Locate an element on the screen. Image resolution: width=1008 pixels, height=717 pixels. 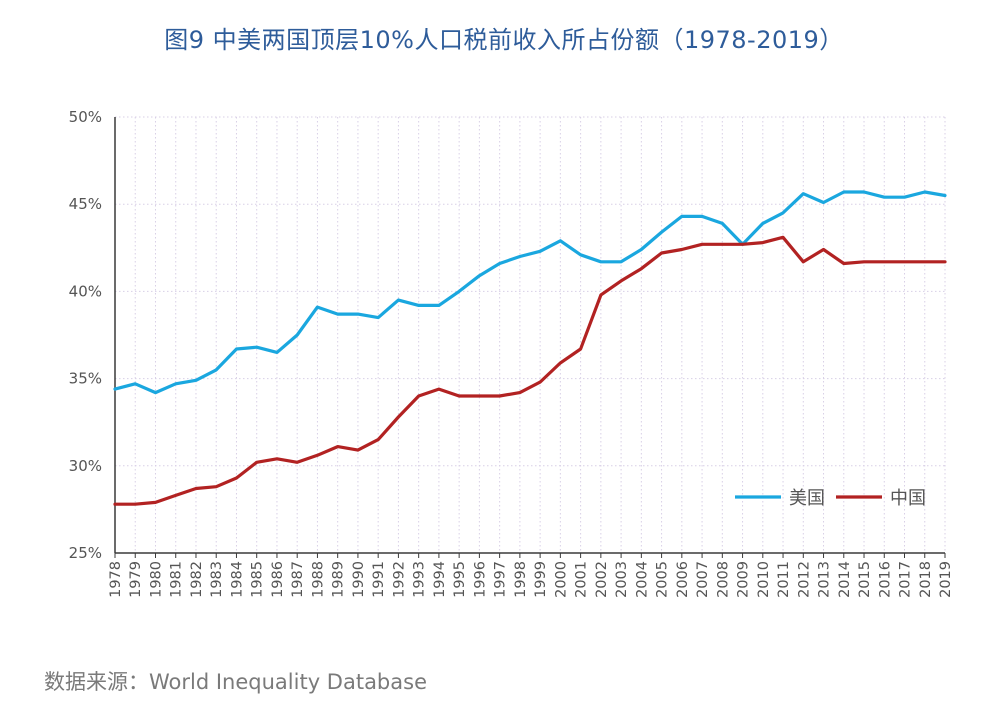
x-tick-label: 2019 is located at coordinates (946, 579).